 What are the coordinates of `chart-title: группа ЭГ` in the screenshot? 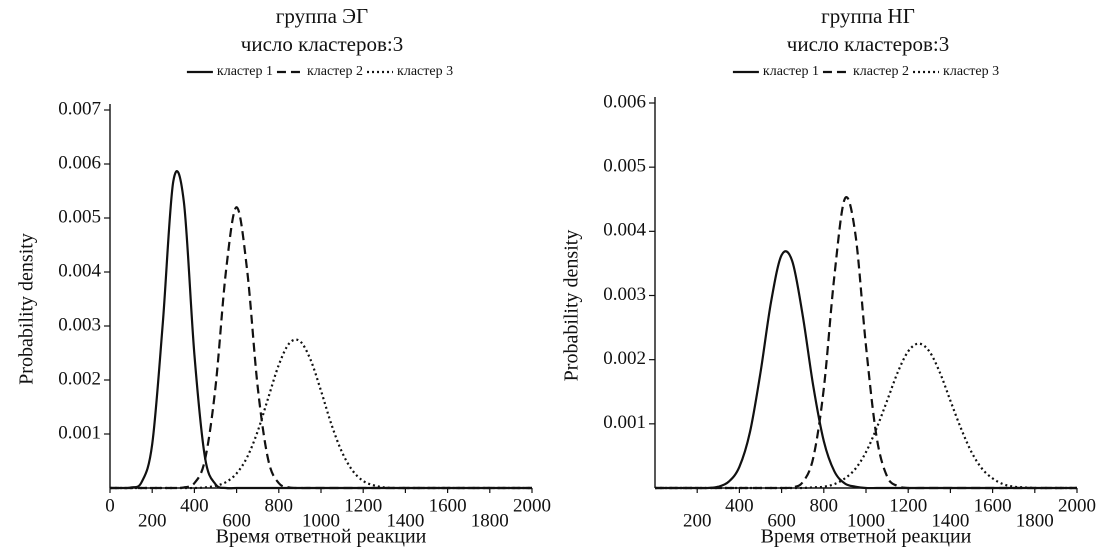 It's located at (322, 16).